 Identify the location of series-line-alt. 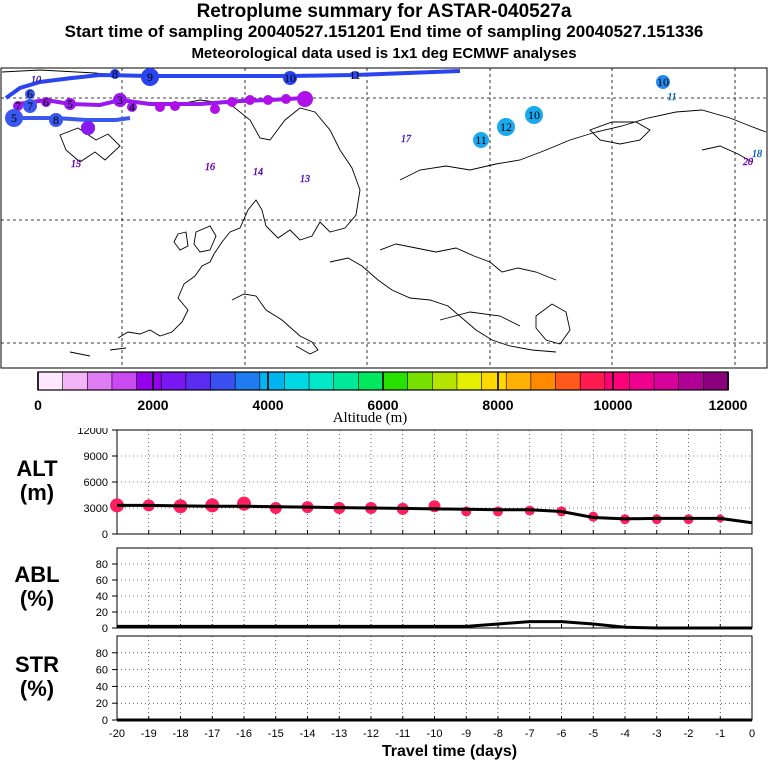
(435, 514).